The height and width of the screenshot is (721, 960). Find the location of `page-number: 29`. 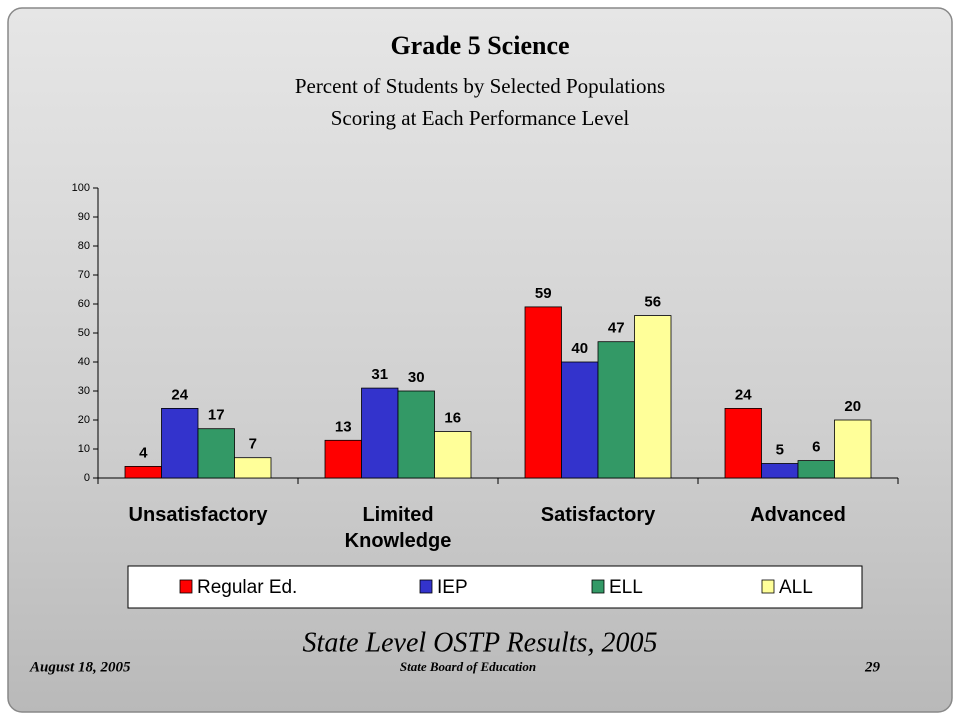

page-number: 29 is located at coordinates (872, 667).